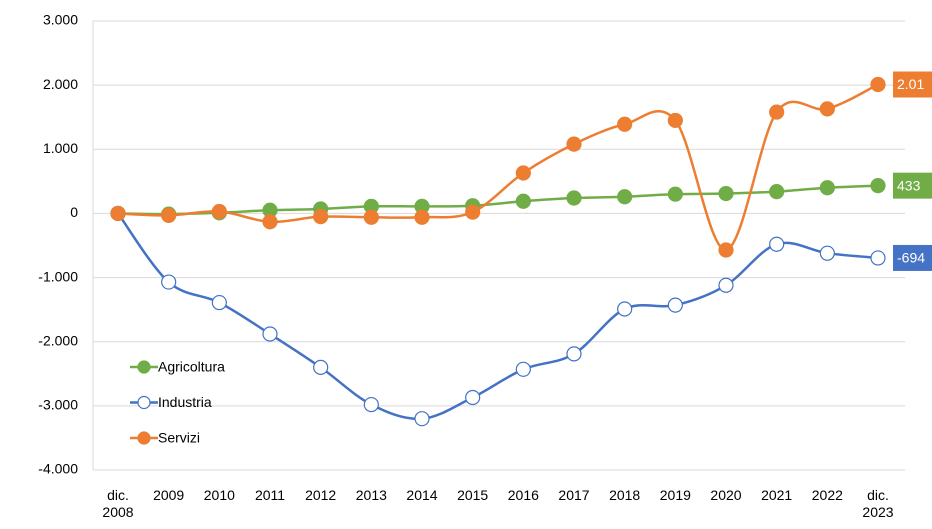 This screenshot has height=529, width=932. I want to click on legend-label: Agricoltura, so click(191, 367).